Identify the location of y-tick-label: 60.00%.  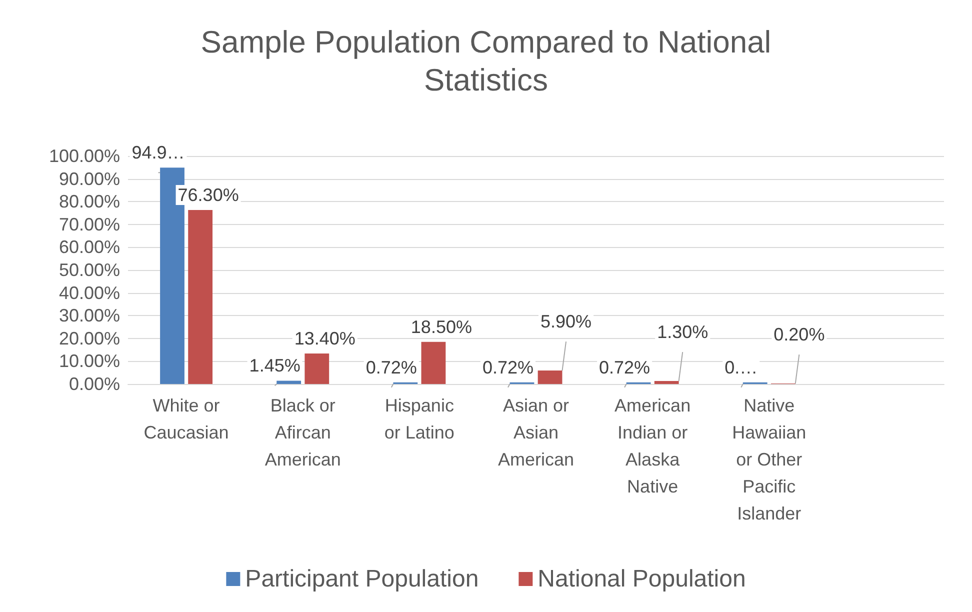
(89, 247).